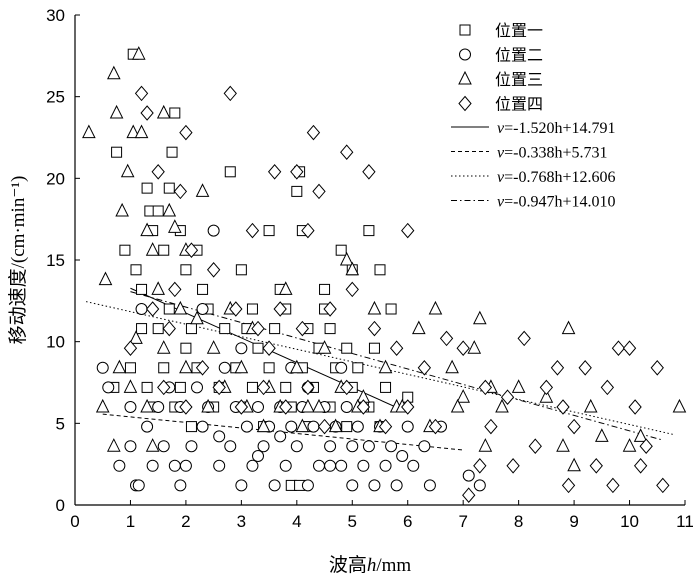 The width and height of the screenshot is (700, 584). What do you see at coordinates (519, 31) in the screenshot?
I see `legend-label: 位置一` at bounding box center [519, 31].